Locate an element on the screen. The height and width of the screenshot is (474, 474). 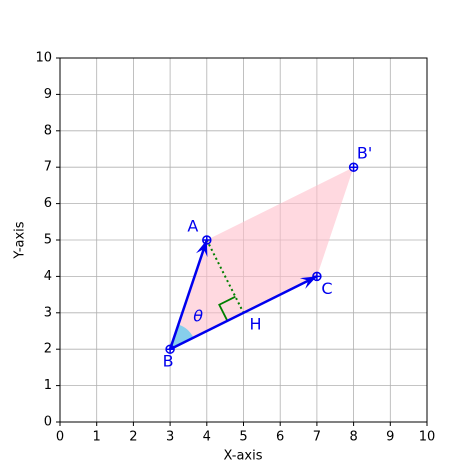
x-tick-label: 9 is located at coordinates (390, 437).